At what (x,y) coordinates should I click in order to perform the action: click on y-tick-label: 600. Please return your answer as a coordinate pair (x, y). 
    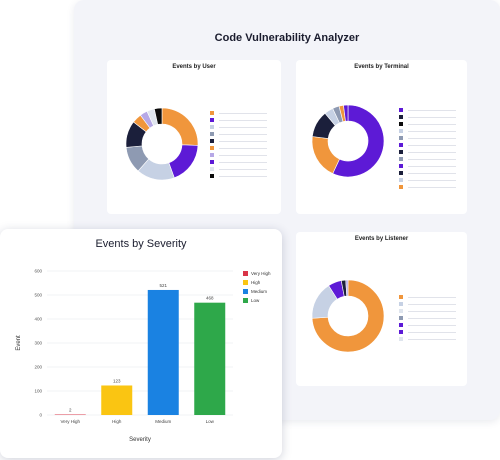
    Looking at the image, I should click on (38, 271).